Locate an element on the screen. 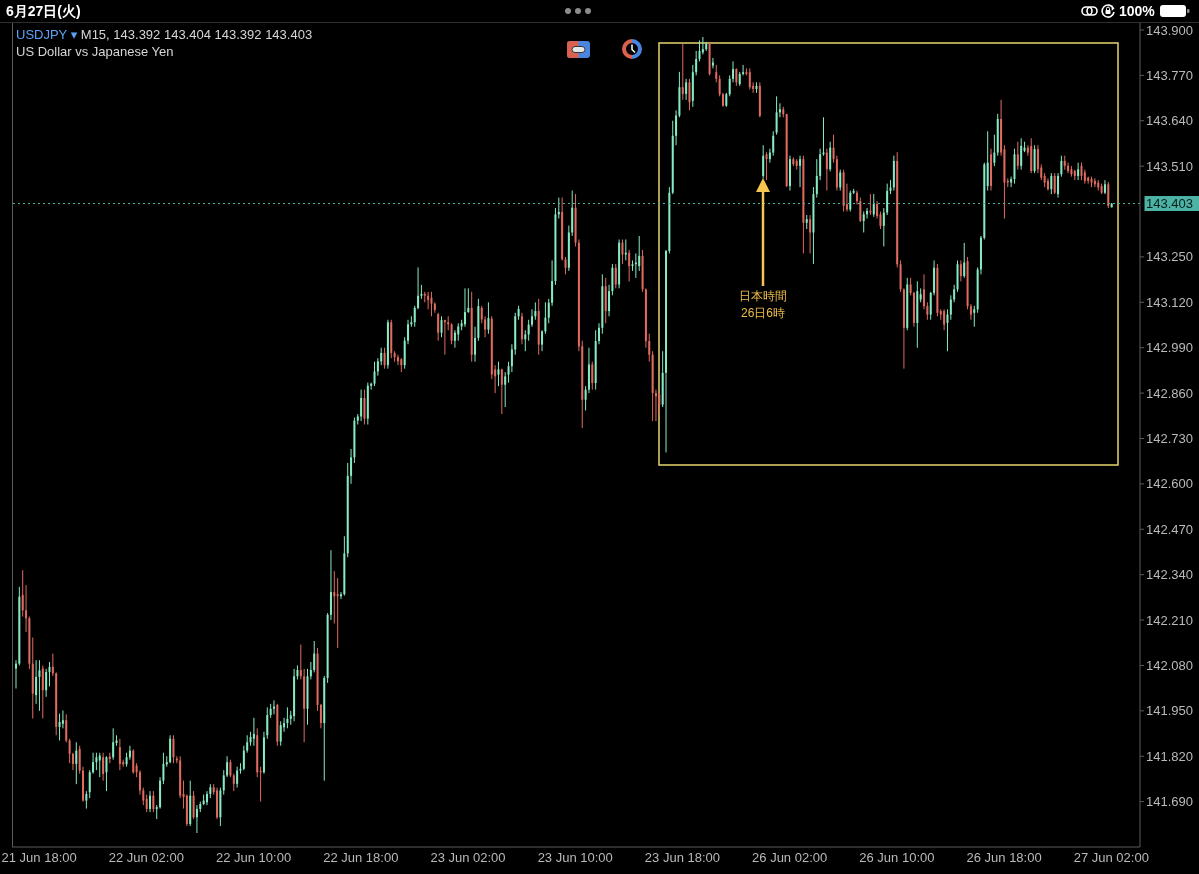 The height and width of the screenshot is (874, 1199). text: US Dollar vs Japanese Yen is located at coordinates (95, 51).